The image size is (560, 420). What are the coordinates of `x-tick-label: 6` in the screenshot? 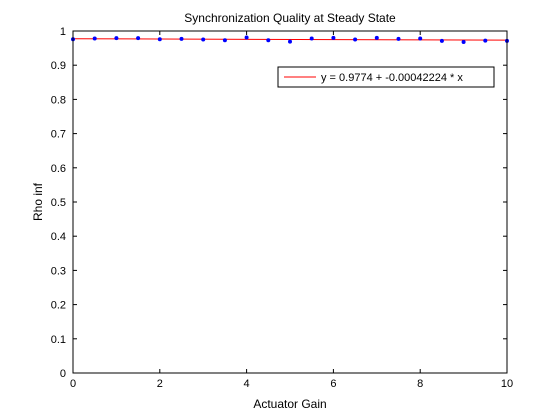 It's located at (333, 384).